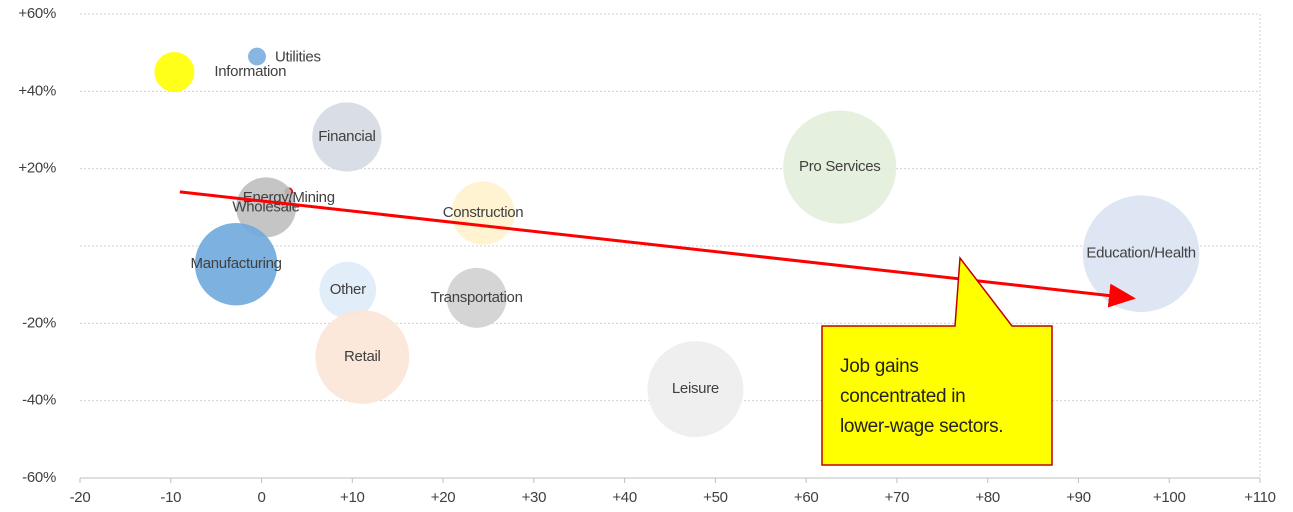 This screenshot has width=1293, height=512. I want to click on bubble-label: Retail, so click(362, 356).